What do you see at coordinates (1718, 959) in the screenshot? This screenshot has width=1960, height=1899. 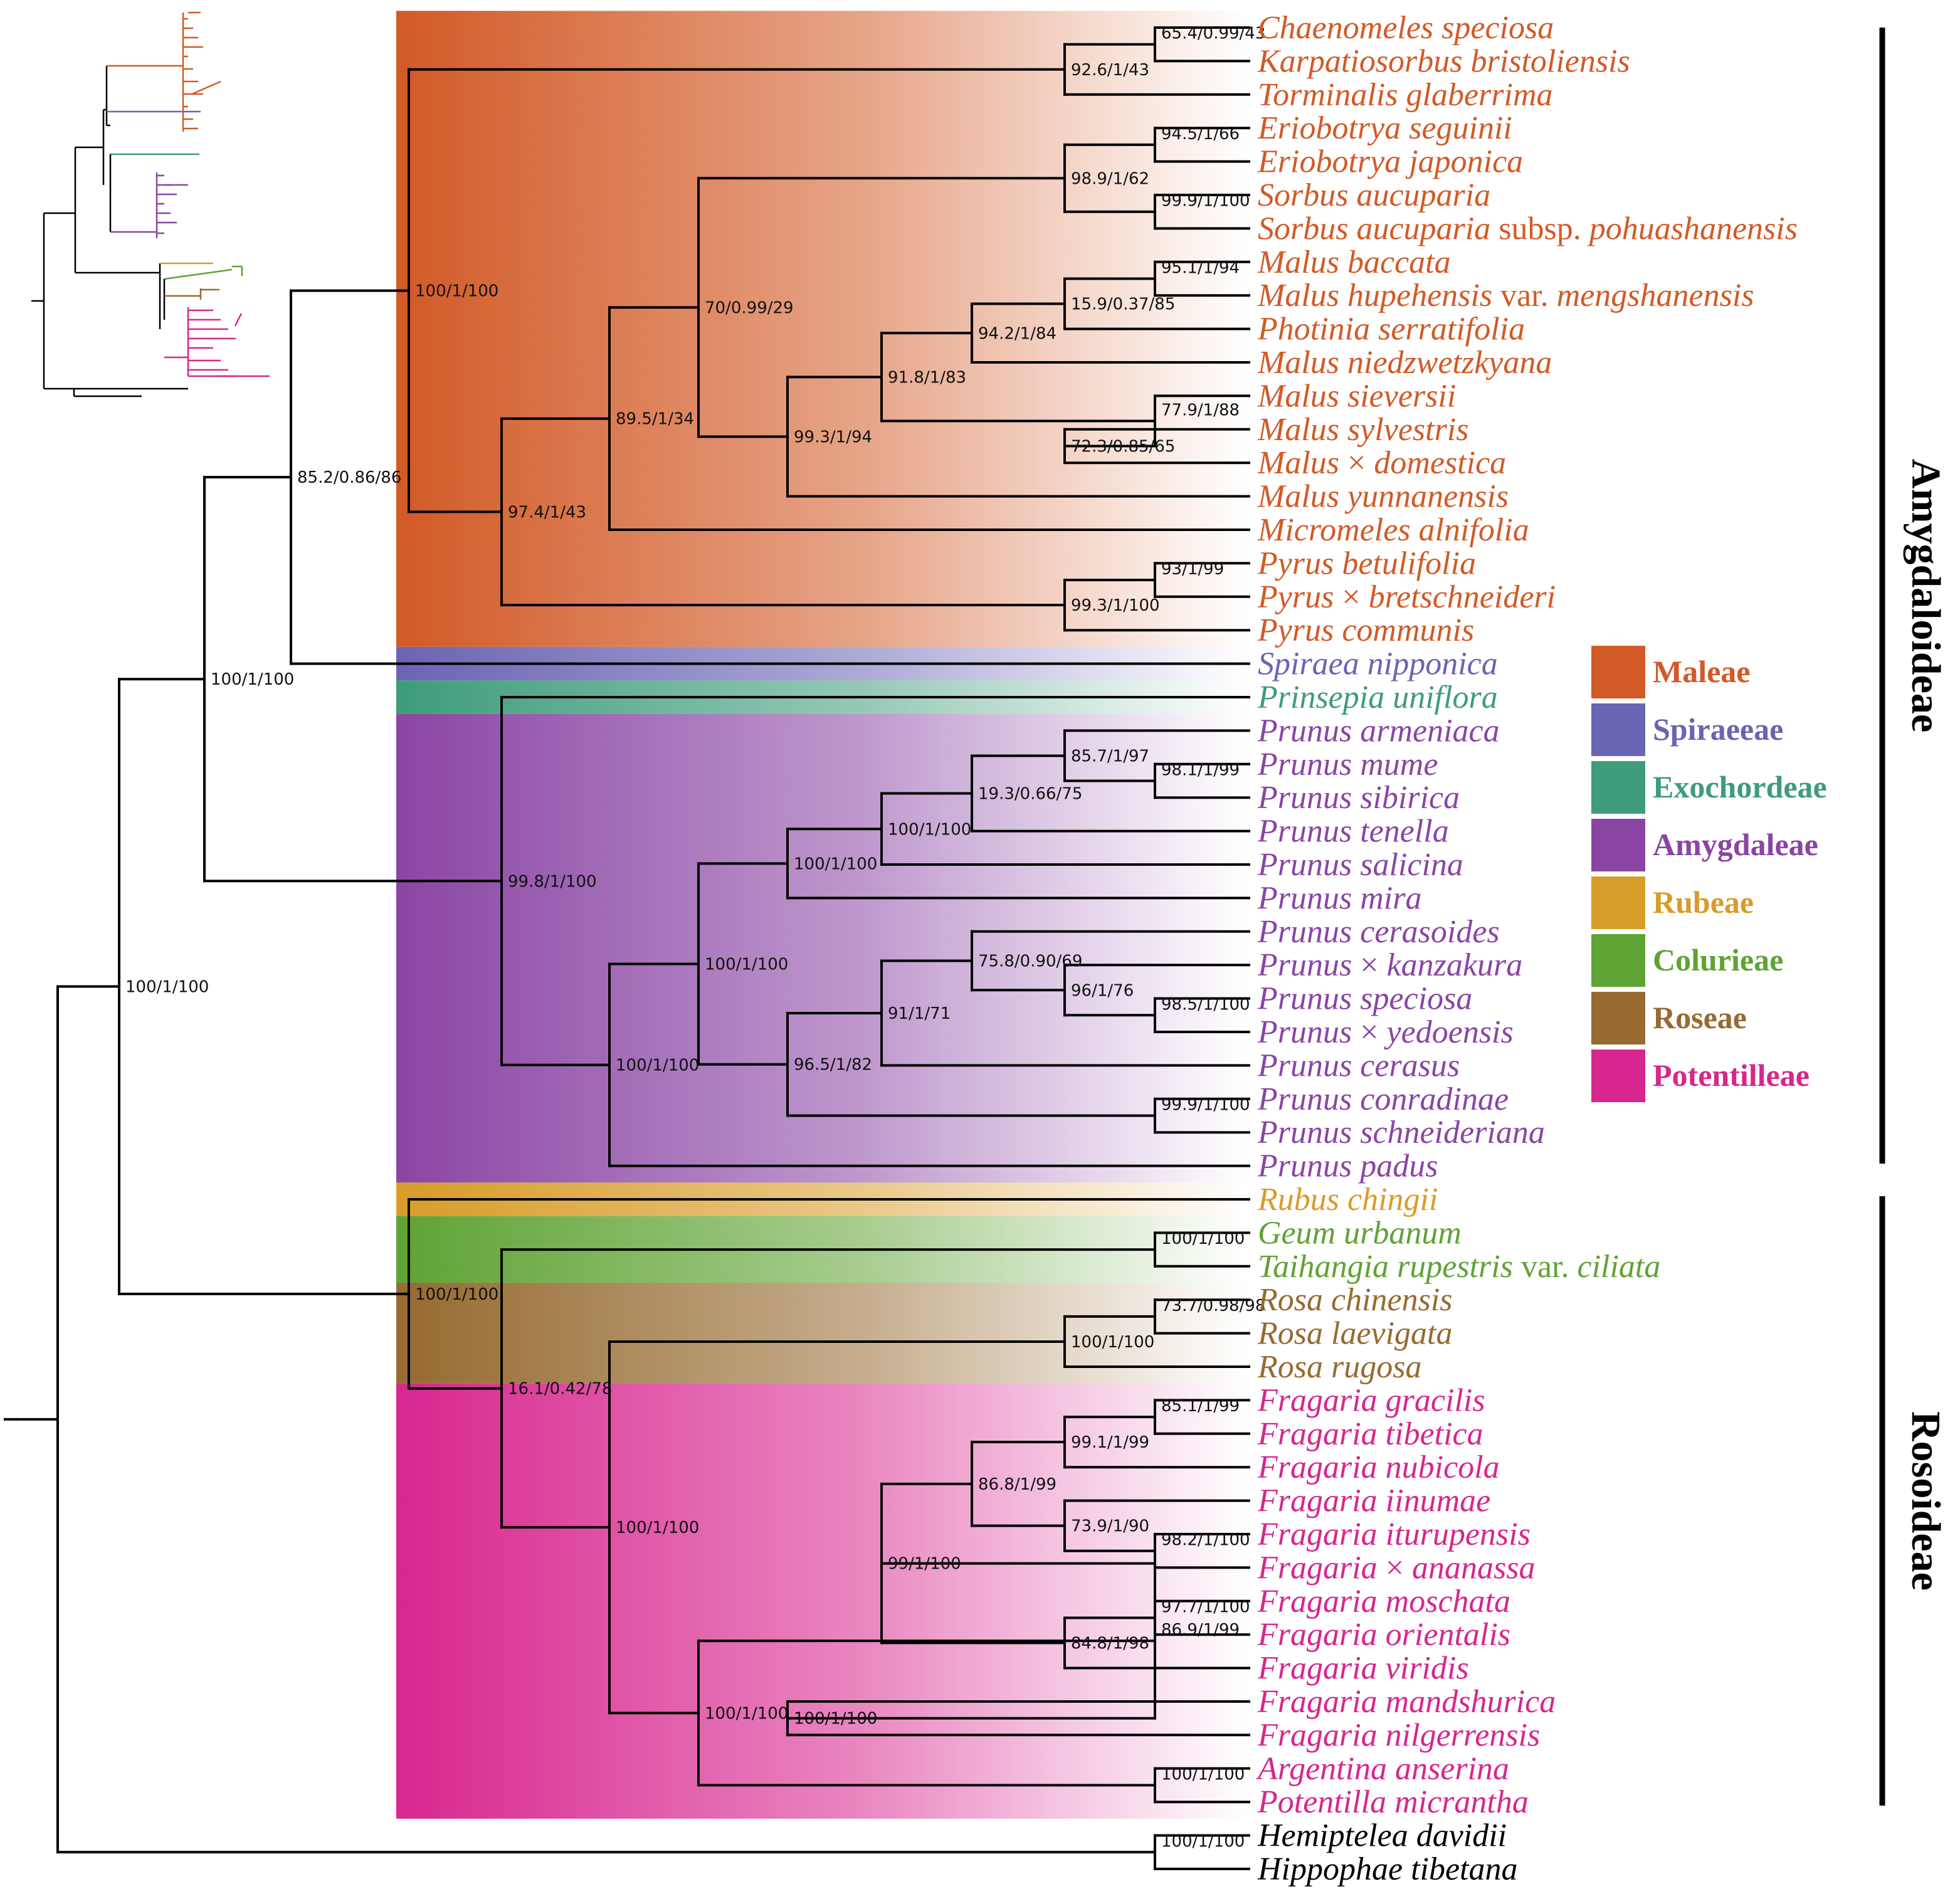 I see `legend-label-colurieae: Colurieae` at bounding box center [1718, 959].